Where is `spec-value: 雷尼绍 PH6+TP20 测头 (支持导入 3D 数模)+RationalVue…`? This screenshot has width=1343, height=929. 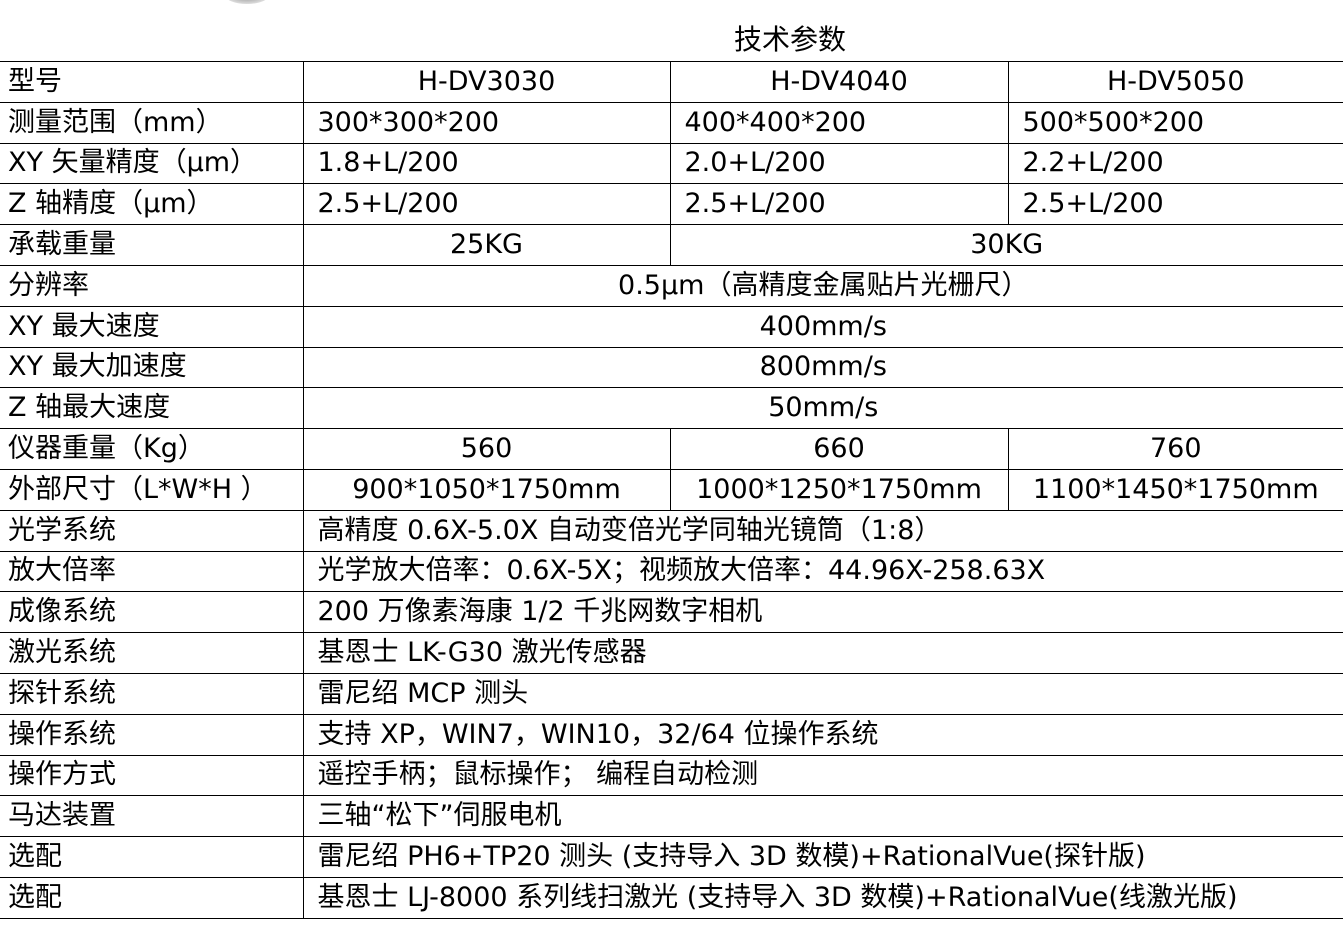
spec-value: 雷尼绍 PH6+TP20 测头 (支持导入 3D 数模)+RationalVue… is located at coordinates (822, 857).